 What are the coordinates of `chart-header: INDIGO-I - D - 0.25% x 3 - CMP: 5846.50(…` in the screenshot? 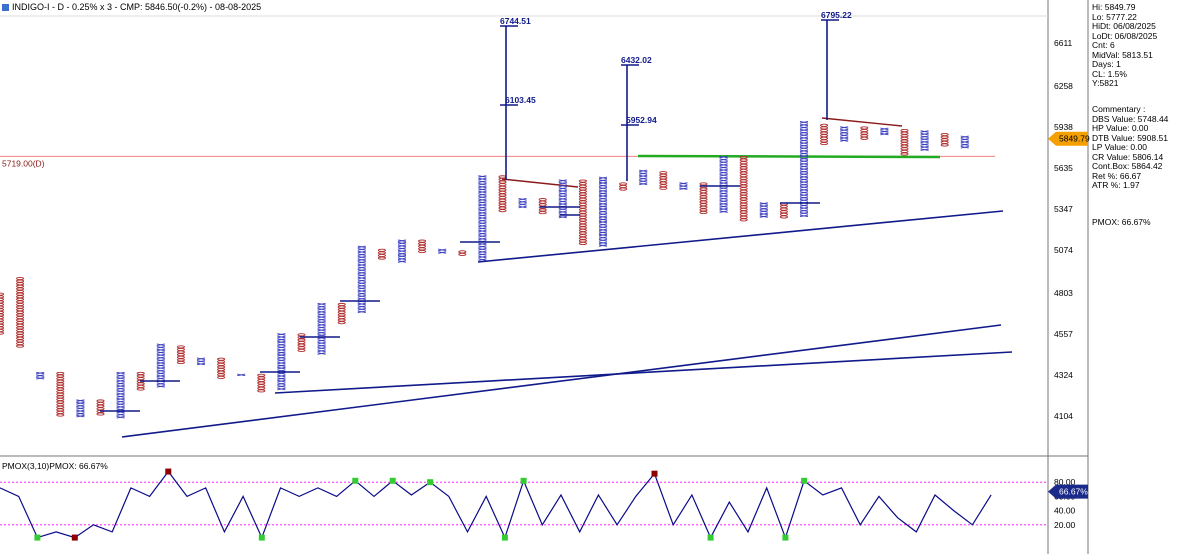 It's located at (131, 7).